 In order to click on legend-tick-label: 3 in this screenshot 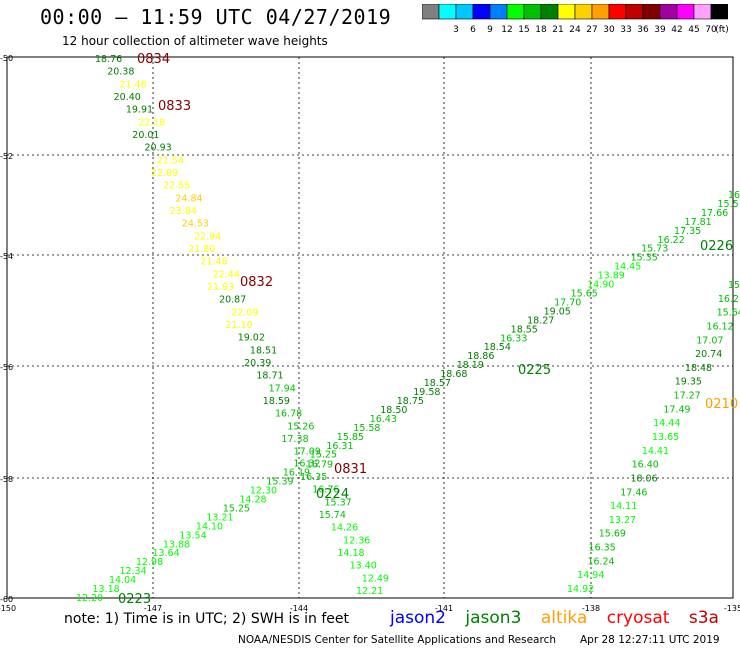, I will do `click(456, 30)`.